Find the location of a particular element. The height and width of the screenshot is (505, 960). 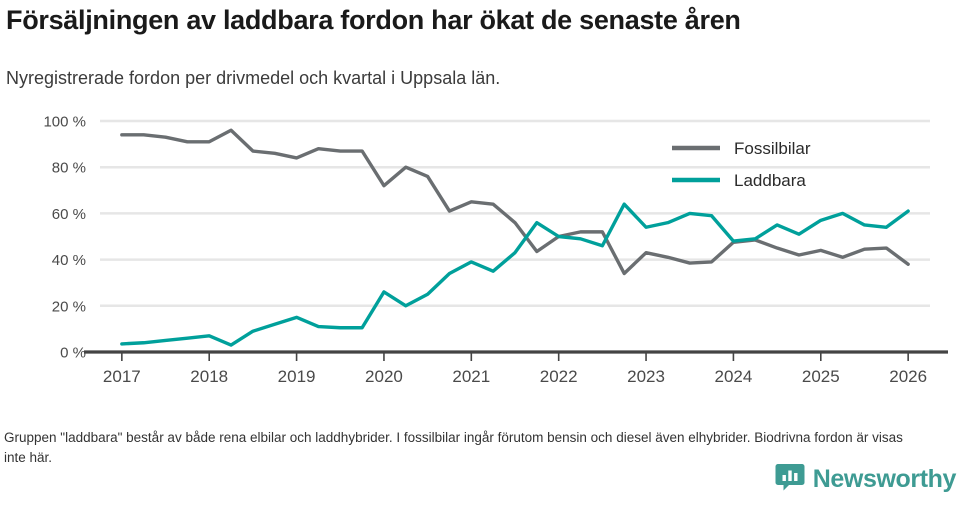

x-tick-label: 2018 is located at coordinates (209, 376).